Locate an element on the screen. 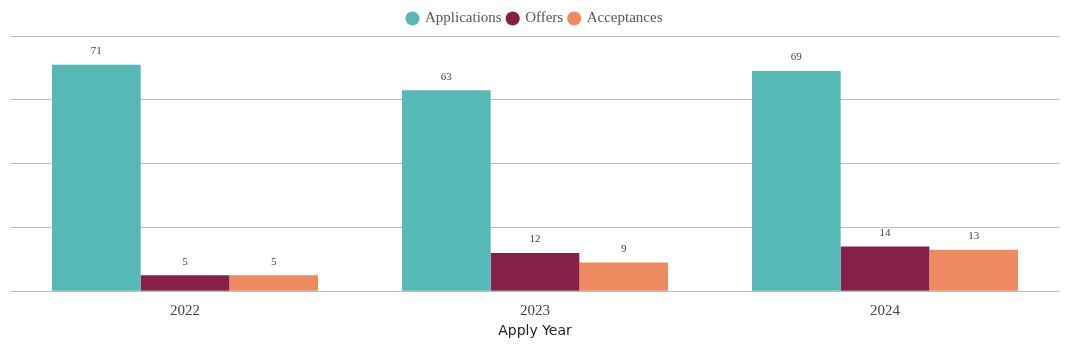 Image resolution: width=1080 pixels, height=345 pixels. data-label: 13 is located at coordinates (974, 235).